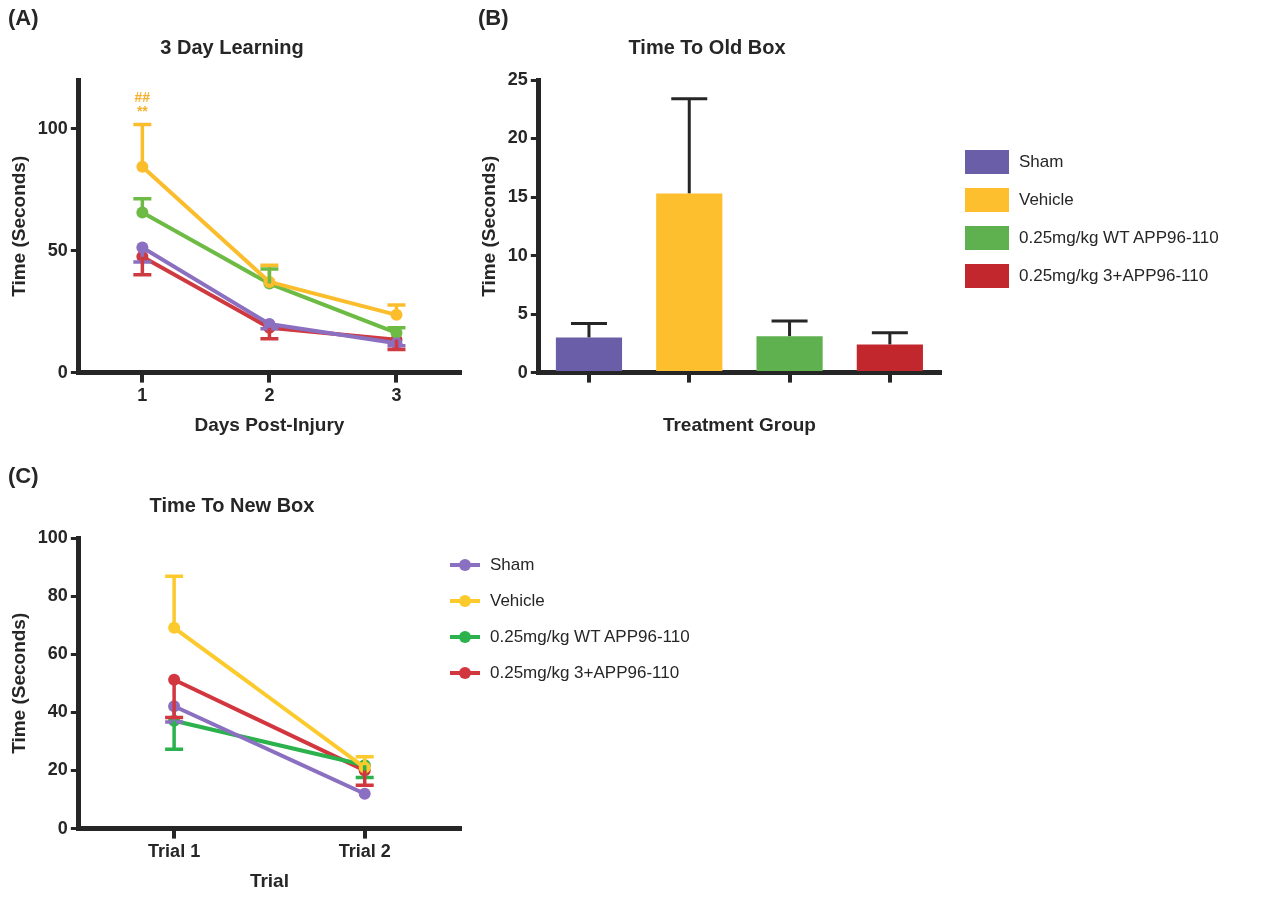  What do you see at coordinates (517, 254) in the screenshot?
I see `y-tick-label: 10` at bounding box center [517, 254].